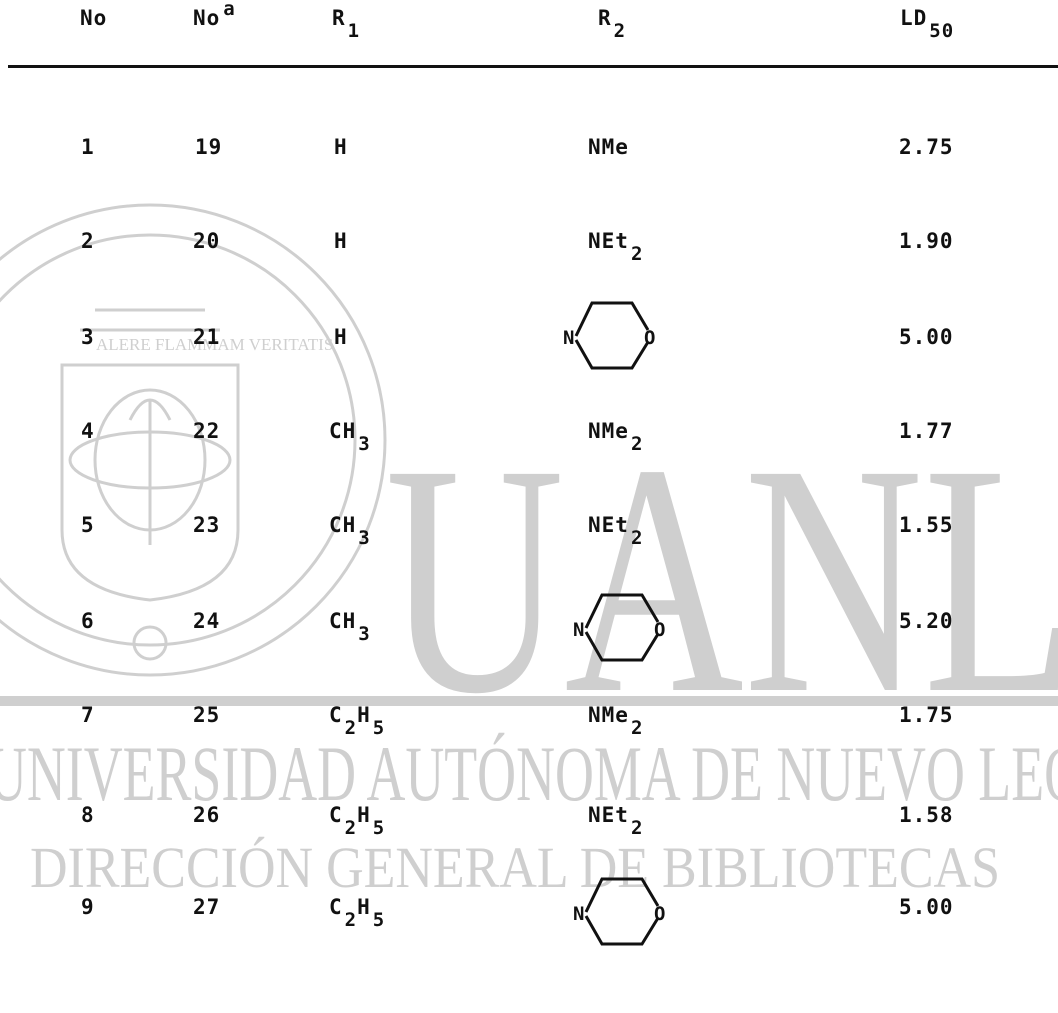 This screenshot has height=1013, width=1058. I want to click on row-9-no-a: 27, so click(207, 907).